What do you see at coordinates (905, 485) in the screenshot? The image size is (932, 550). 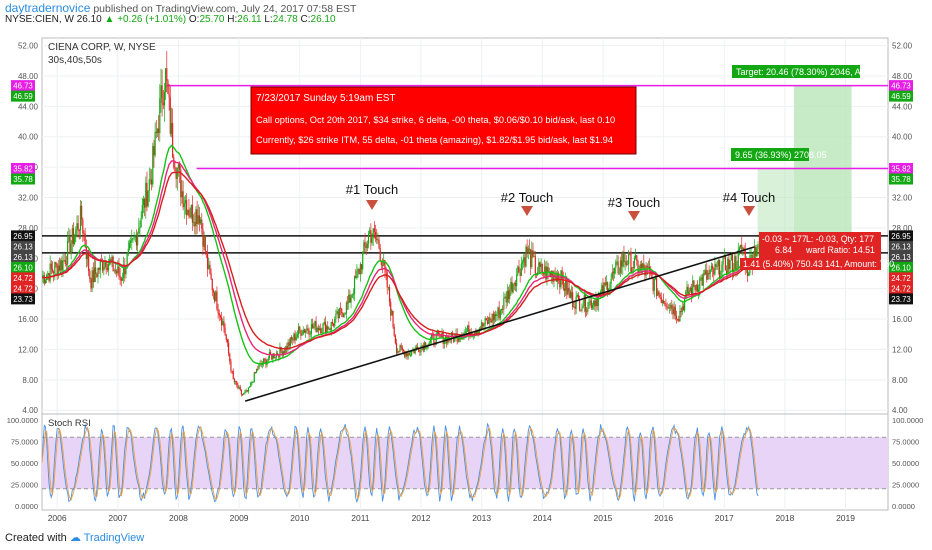 I see `rsi-tick-label-right: 25.0000` at bounding box center [905, 485].